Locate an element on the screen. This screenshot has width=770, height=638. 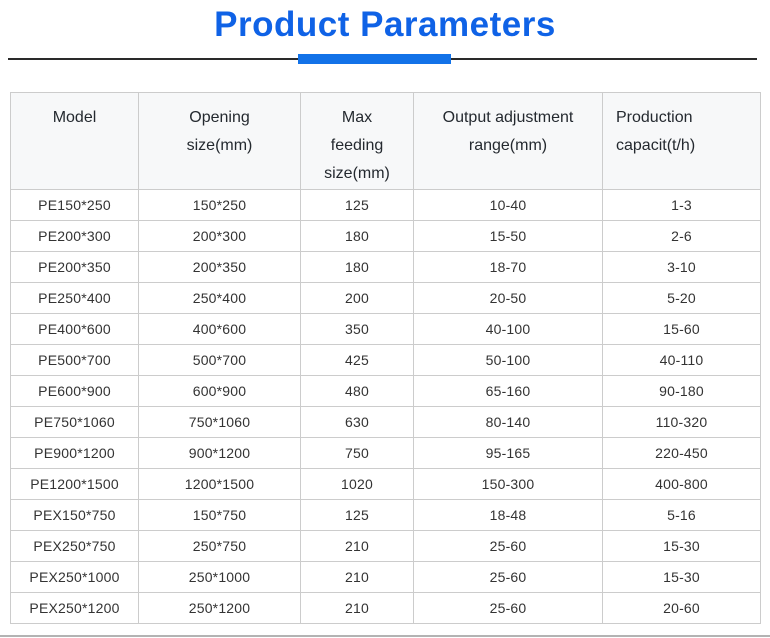
table-cell: 150-300 is located at coordinates (508, 484).